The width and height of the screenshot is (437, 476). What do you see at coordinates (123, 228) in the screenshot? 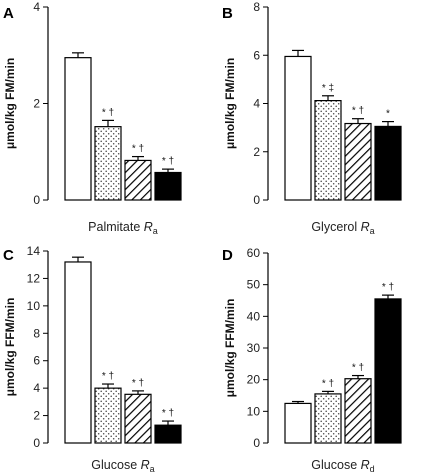
I see `x-axis-label: Palmitate Ra` at bounding box center [123, 228].